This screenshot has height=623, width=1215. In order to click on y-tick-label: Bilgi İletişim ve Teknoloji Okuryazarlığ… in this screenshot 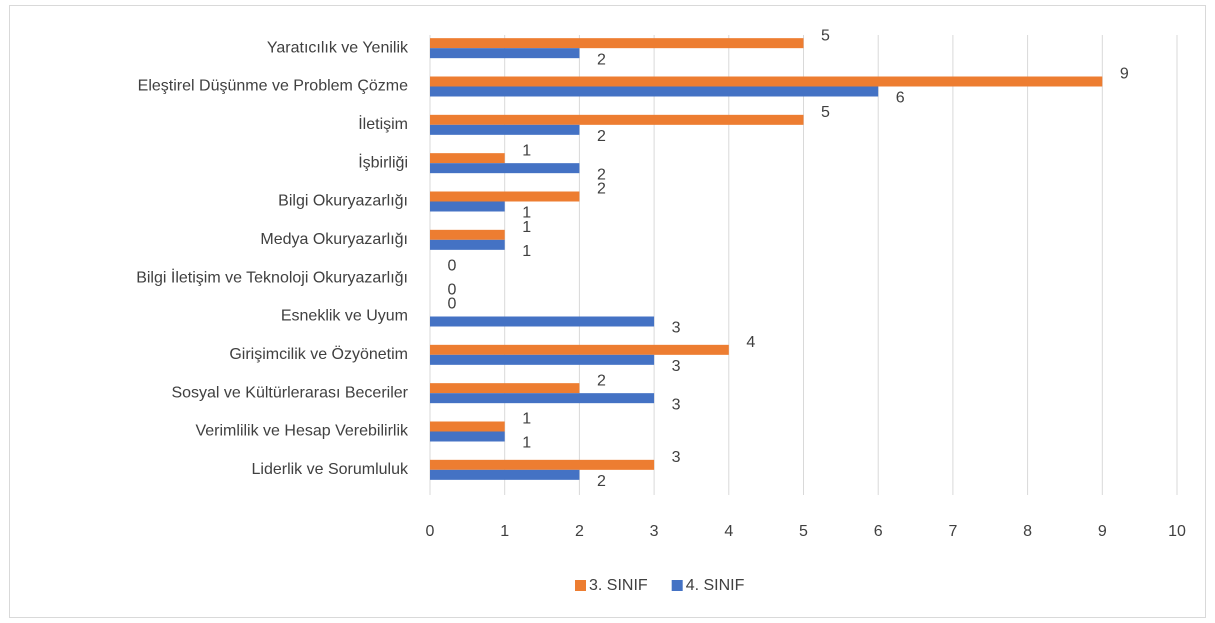, I will do `click(272, 276)`.